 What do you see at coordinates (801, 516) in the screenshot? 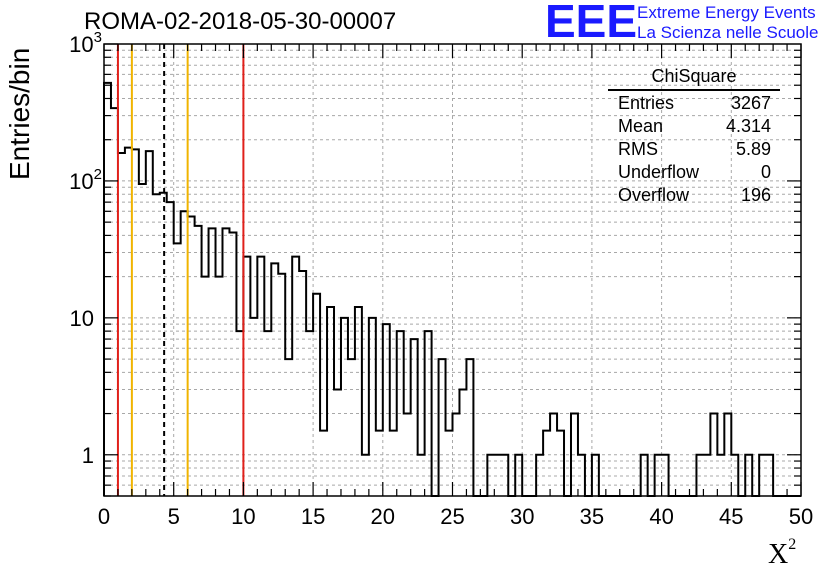
I see `x-tick-label: 50` at bounding box center [801, 516].